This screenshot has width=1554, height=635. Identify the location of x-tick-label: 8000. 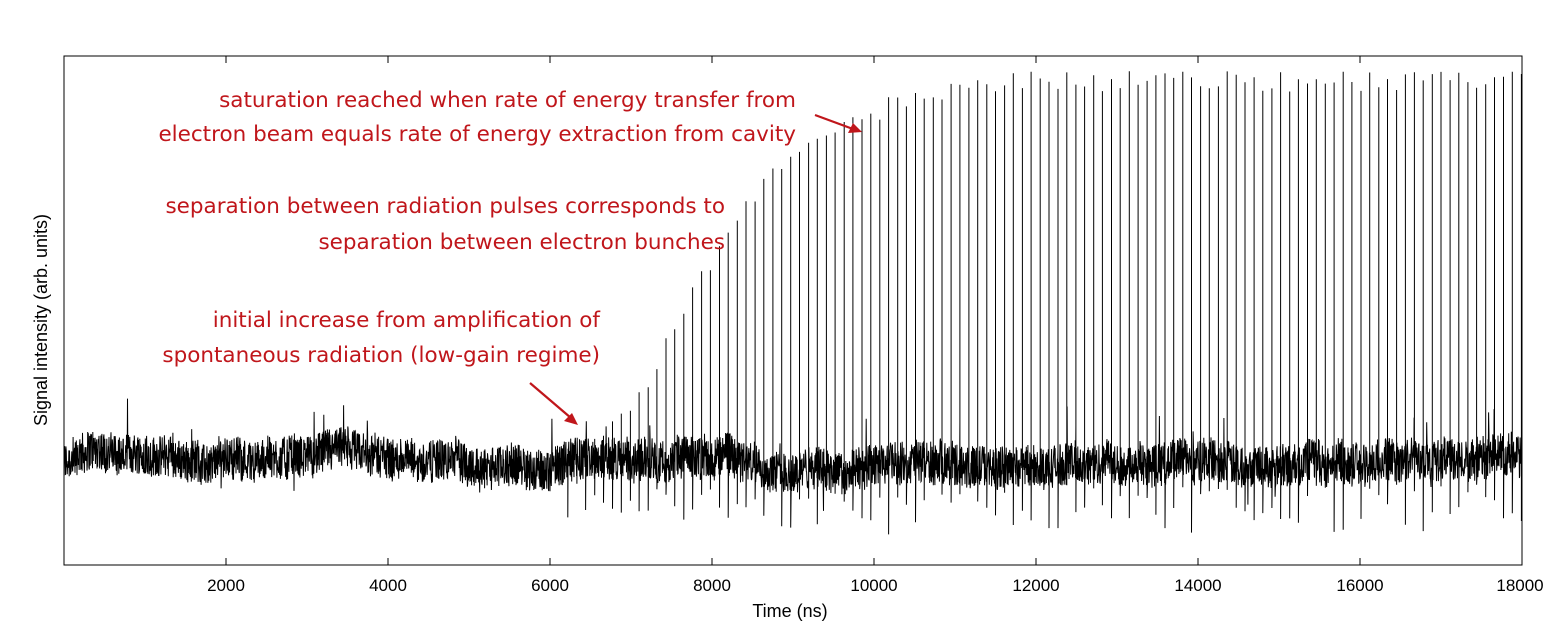
(712, 585).